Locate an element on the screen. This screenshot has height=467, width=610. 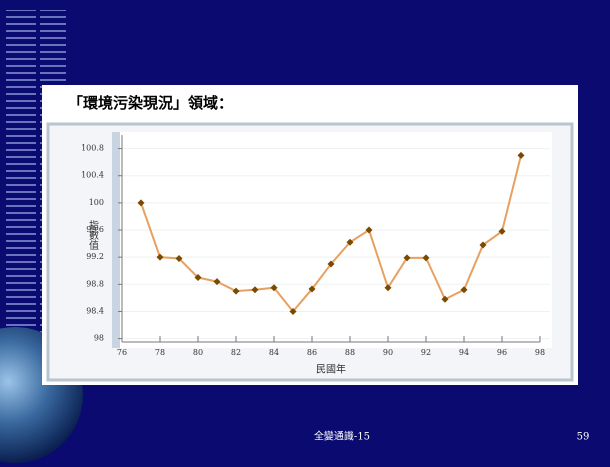
slide-title: 「環境污染現況」領域： is located at coordinates (150, 103).